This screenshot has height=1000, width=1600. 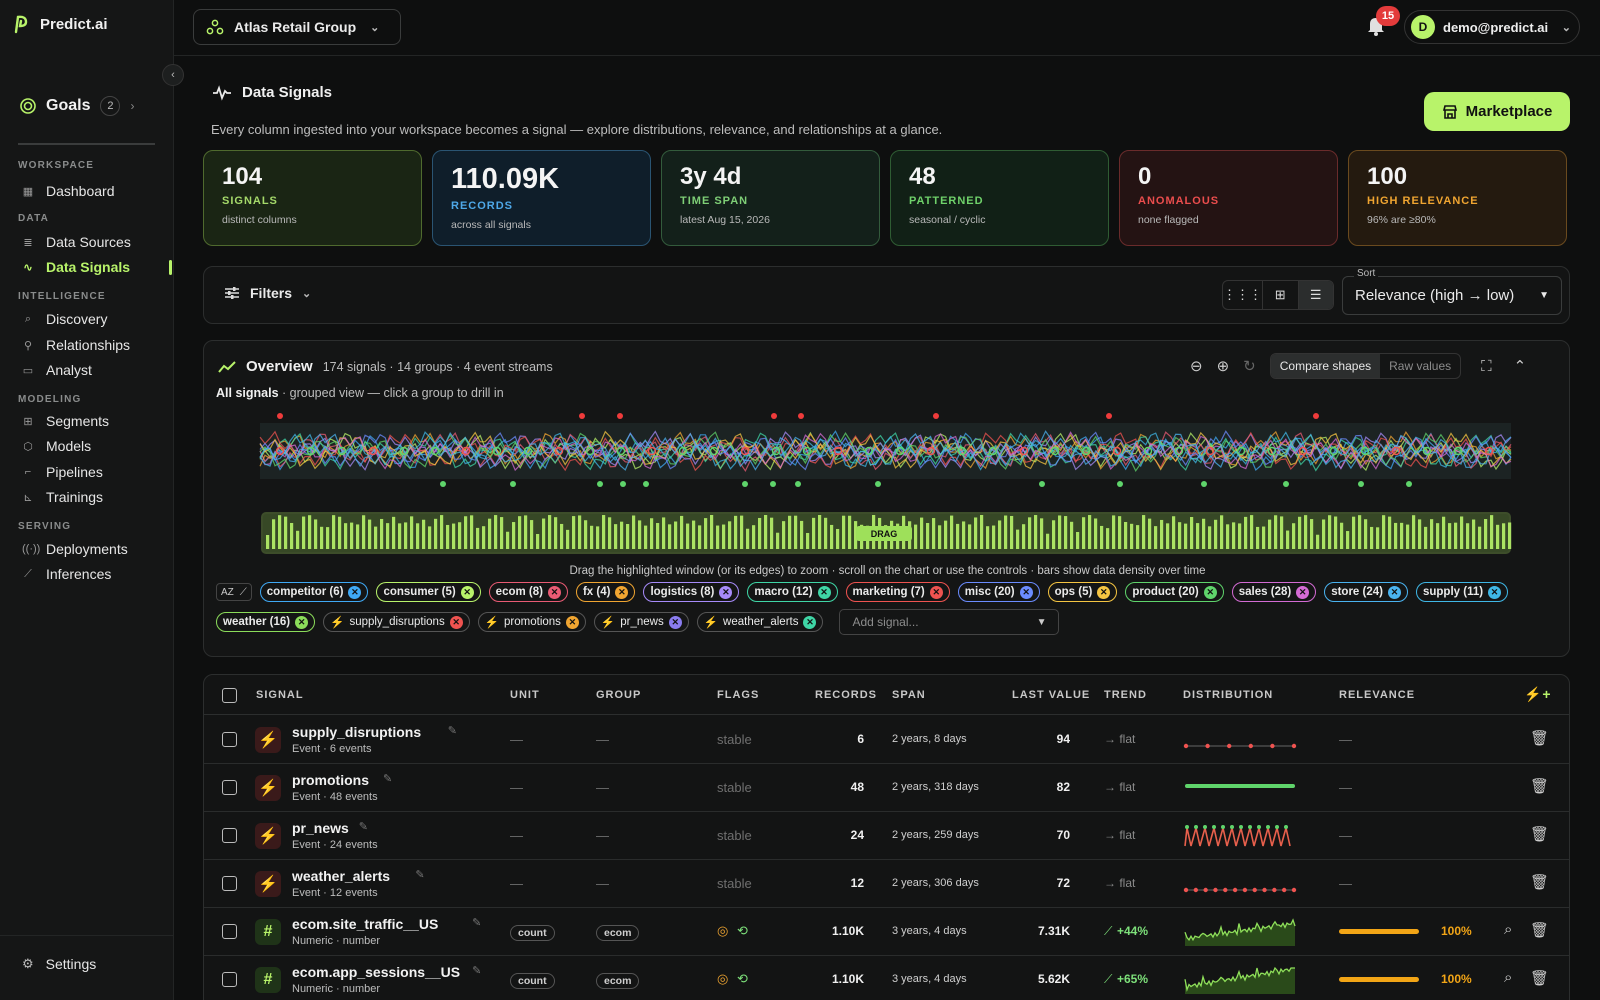 I want to click on group-chip: misc (20) ✕, so click(x=998, y=592).